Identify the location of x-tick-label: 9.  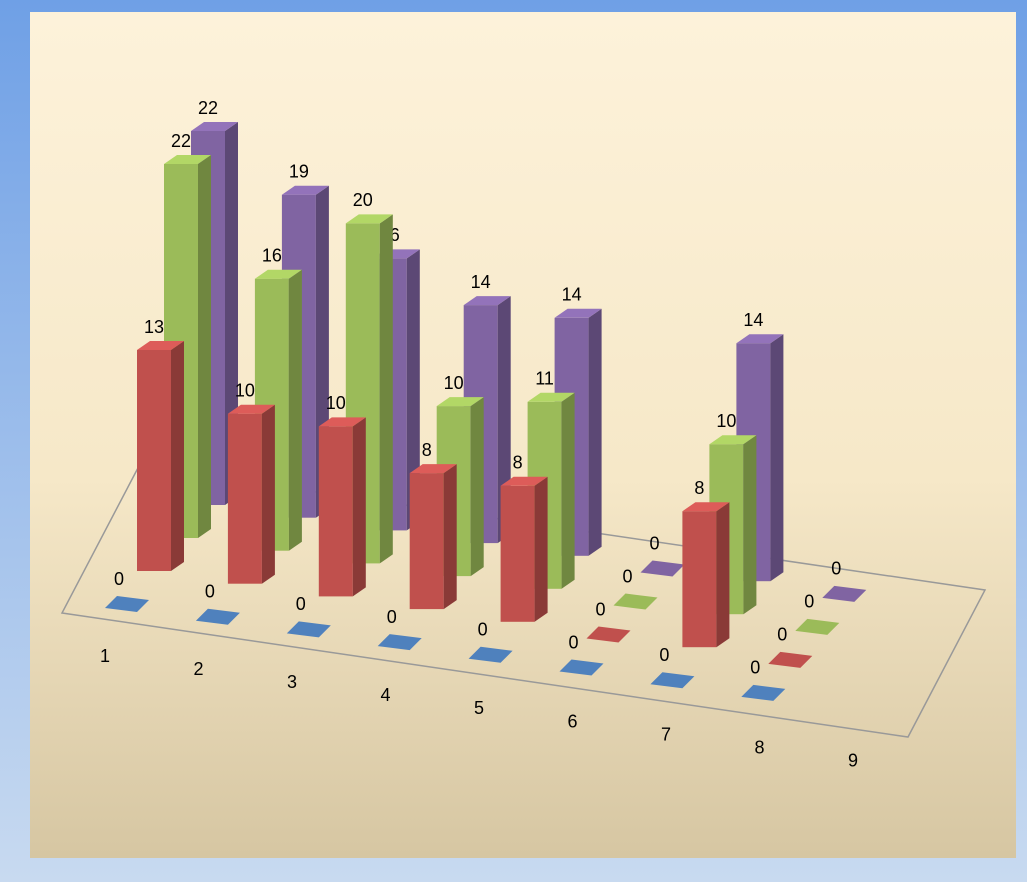
(853, 761).